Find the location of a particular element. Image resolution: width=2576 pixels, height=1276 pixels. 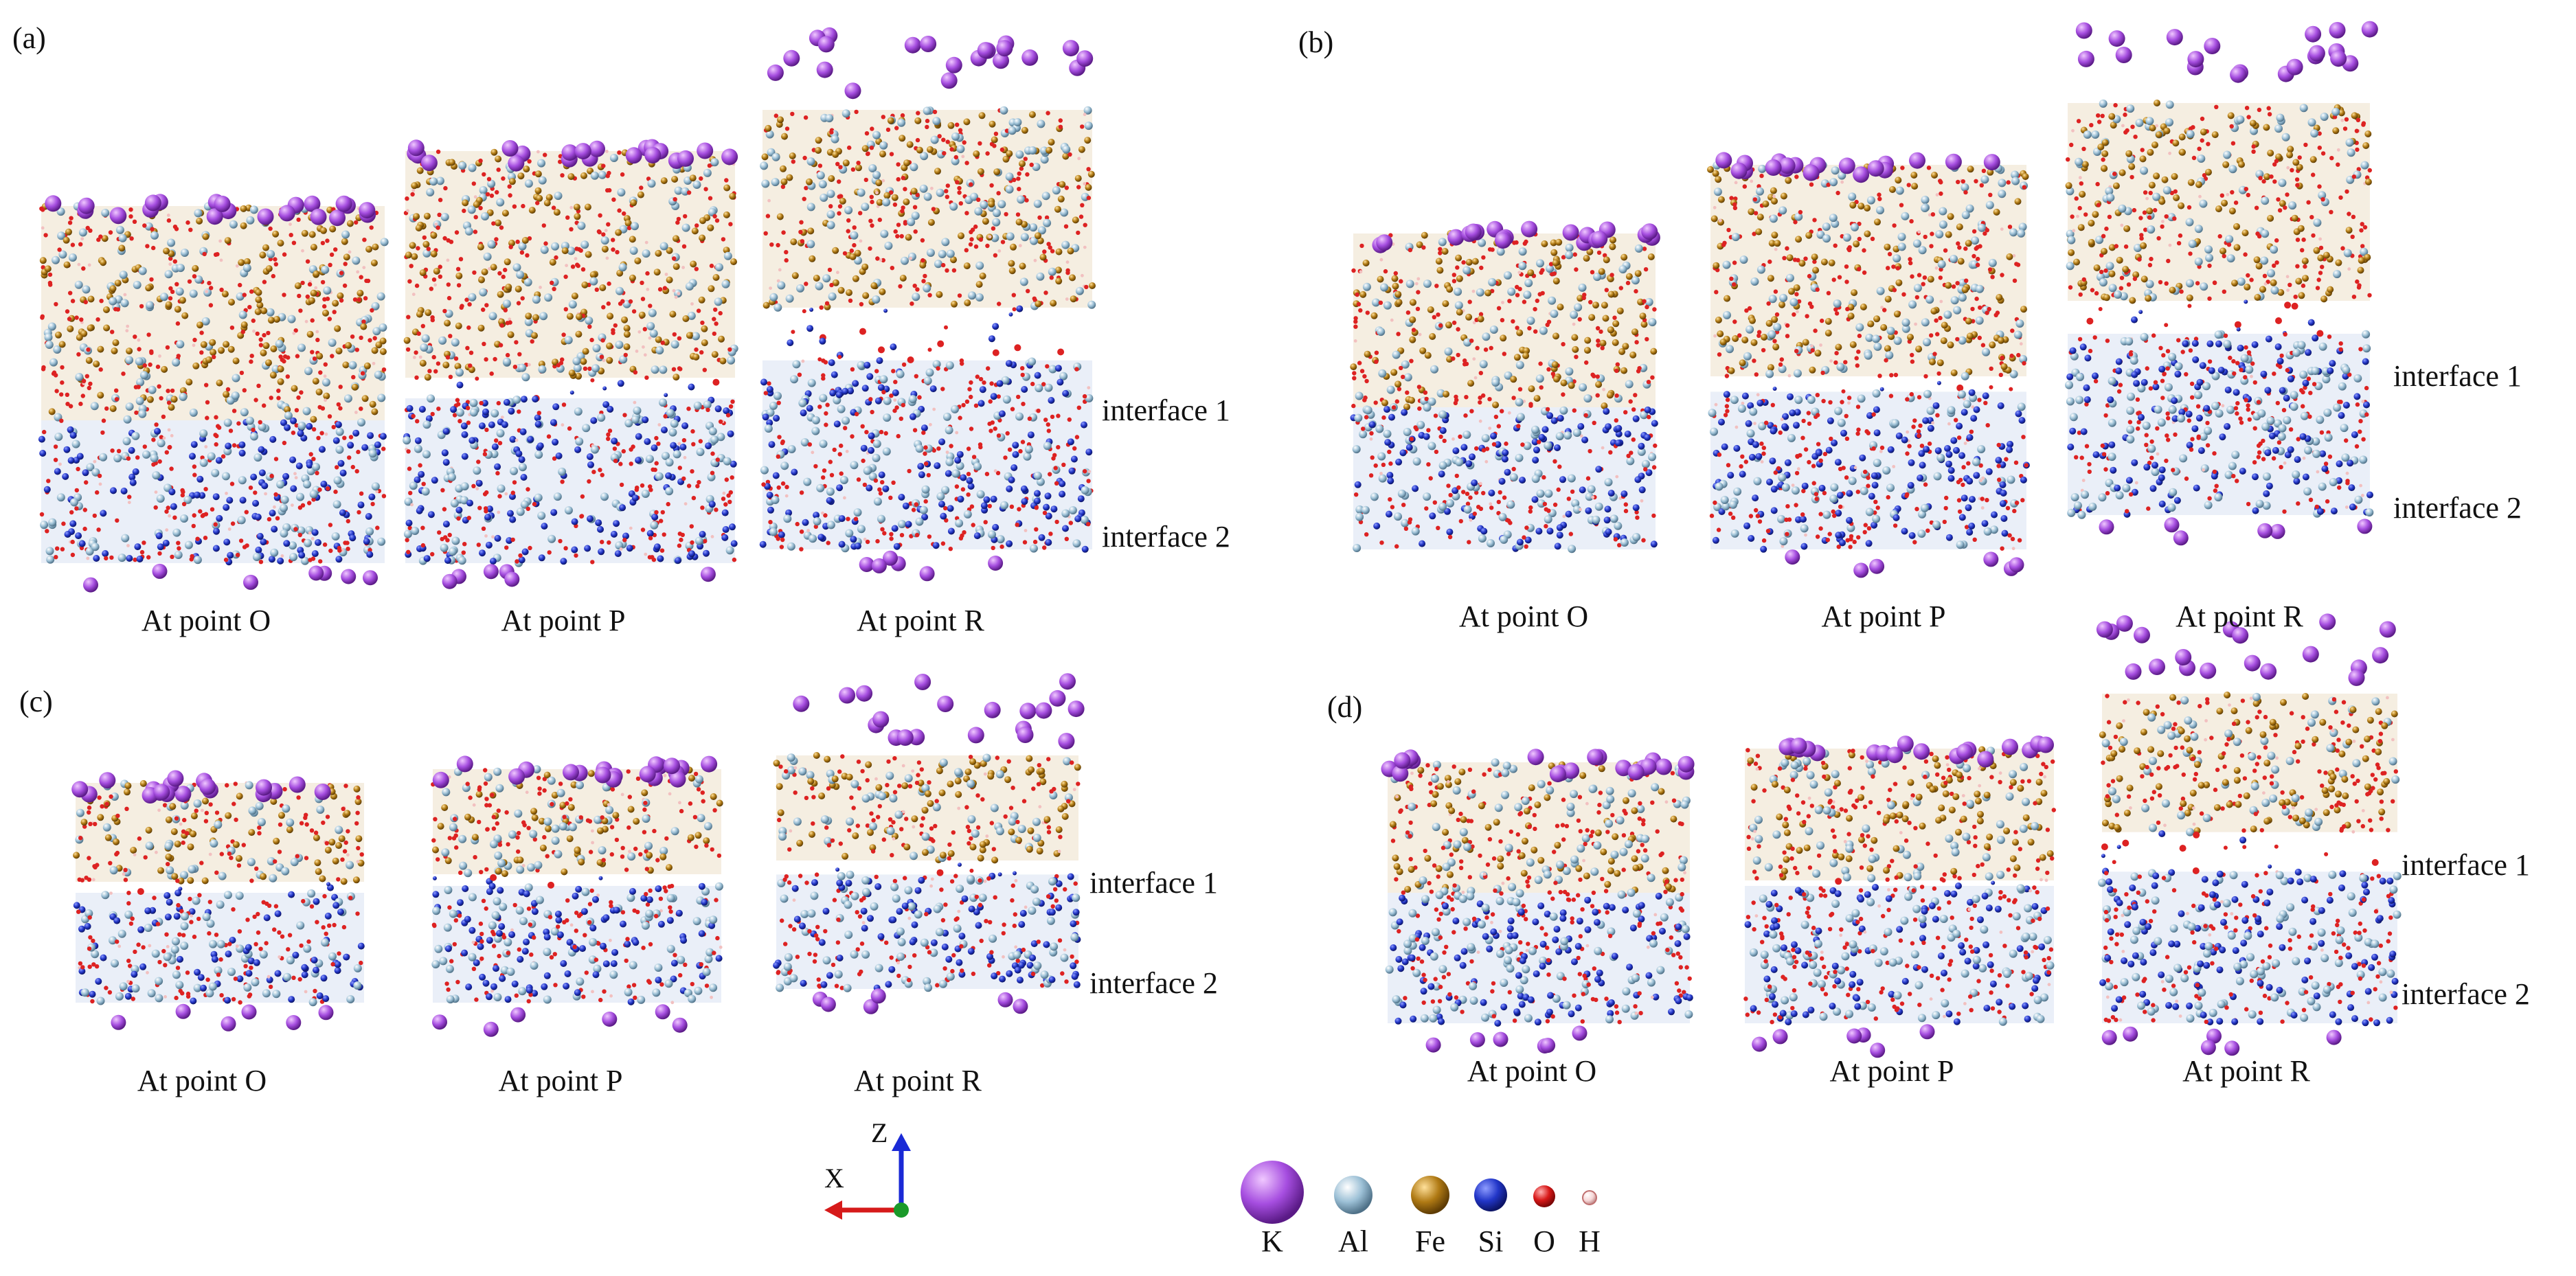

panel-d-label-r: At point R is located at coordinates (2246, 1071).